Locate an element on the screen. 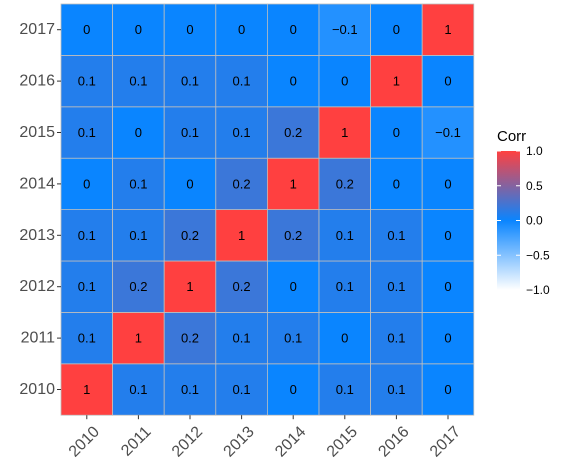 Image resolution: width=566 pixels, height=468 pixels. y-tick-label: 2016 is located at coordinates (37, 81).